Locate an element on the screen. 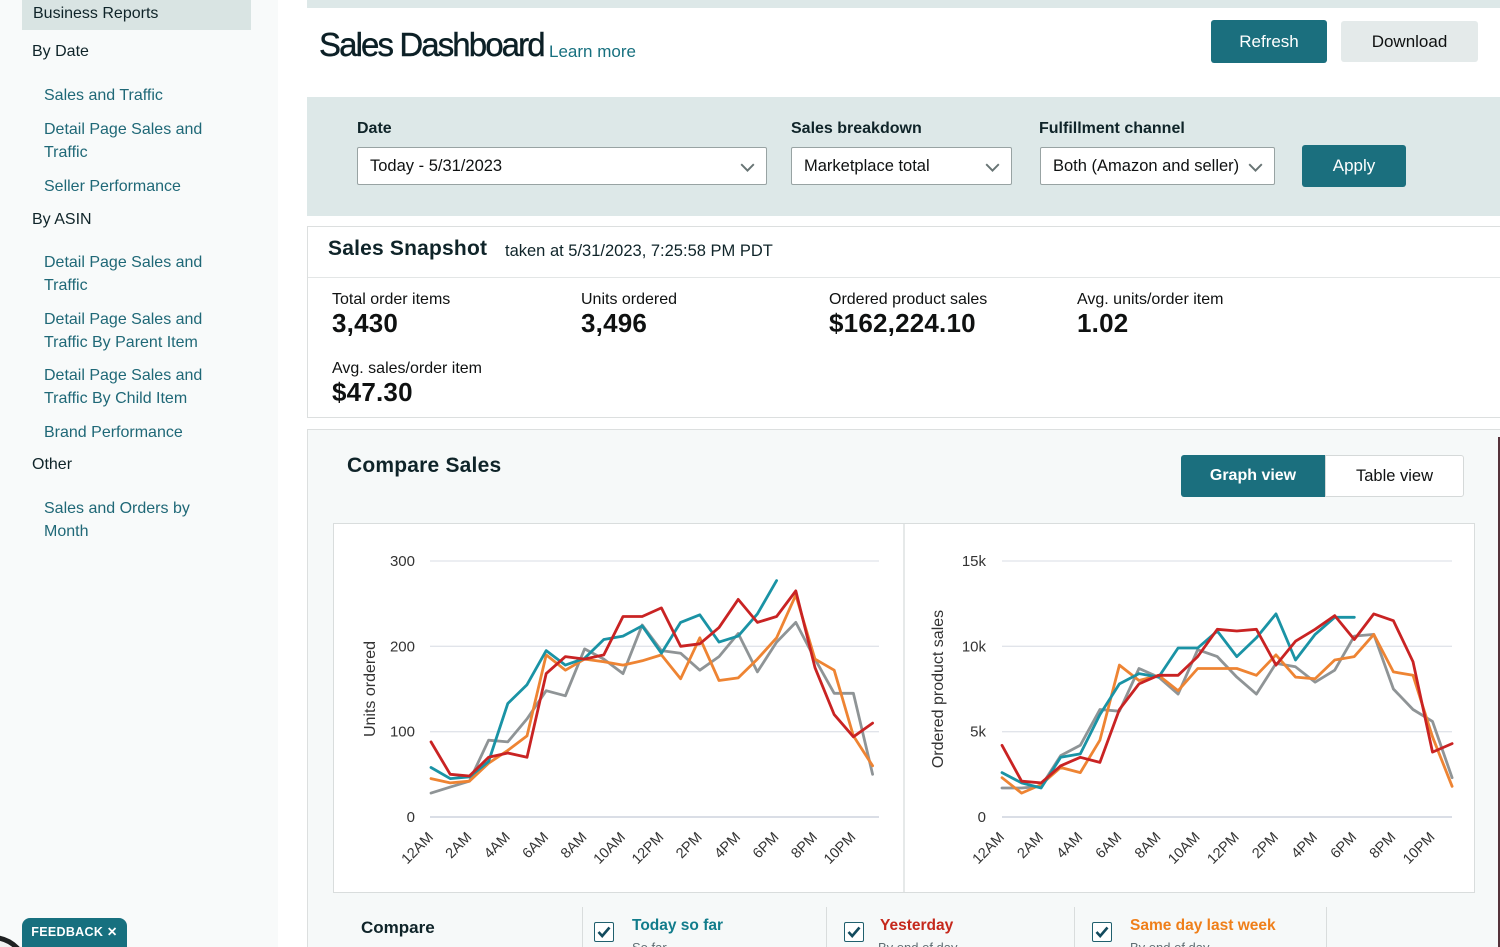  svg-text: 100 is located at coordinates (402, 732).